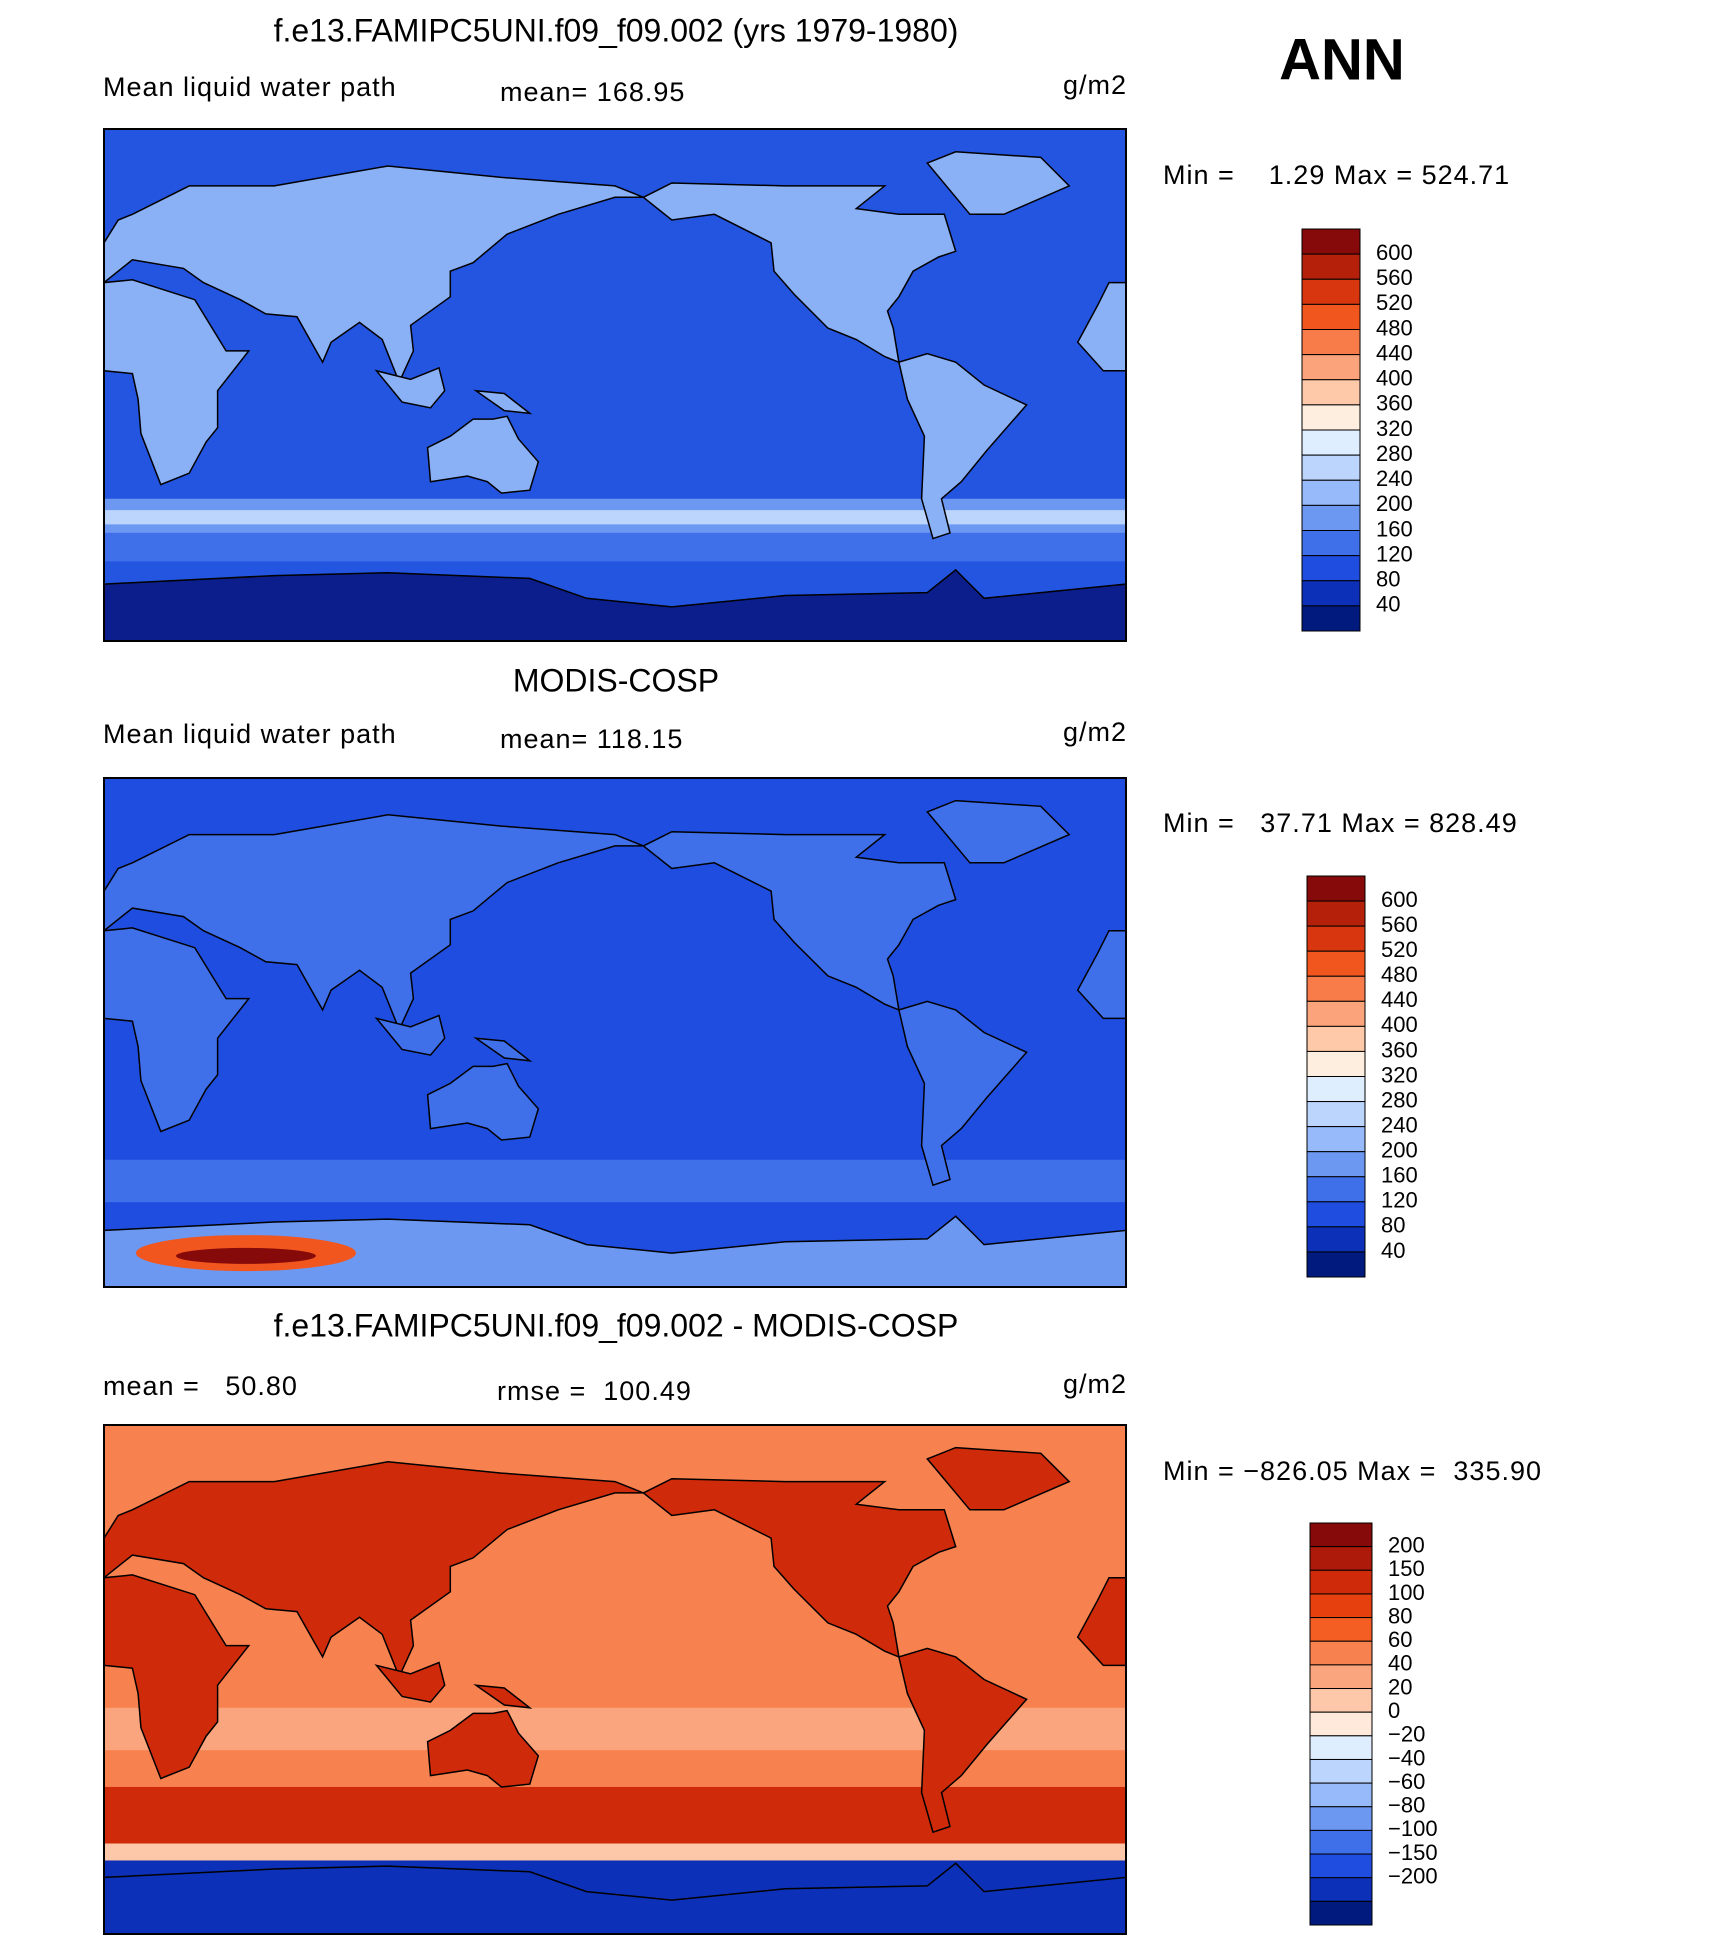 This screenshot has height=1947, width=1710. What do you see at coordinates (1336, 175) in the screenshot?
I see `range-label: Min = 1.29 Max = 524.71` at bounding box center [1336, 175].